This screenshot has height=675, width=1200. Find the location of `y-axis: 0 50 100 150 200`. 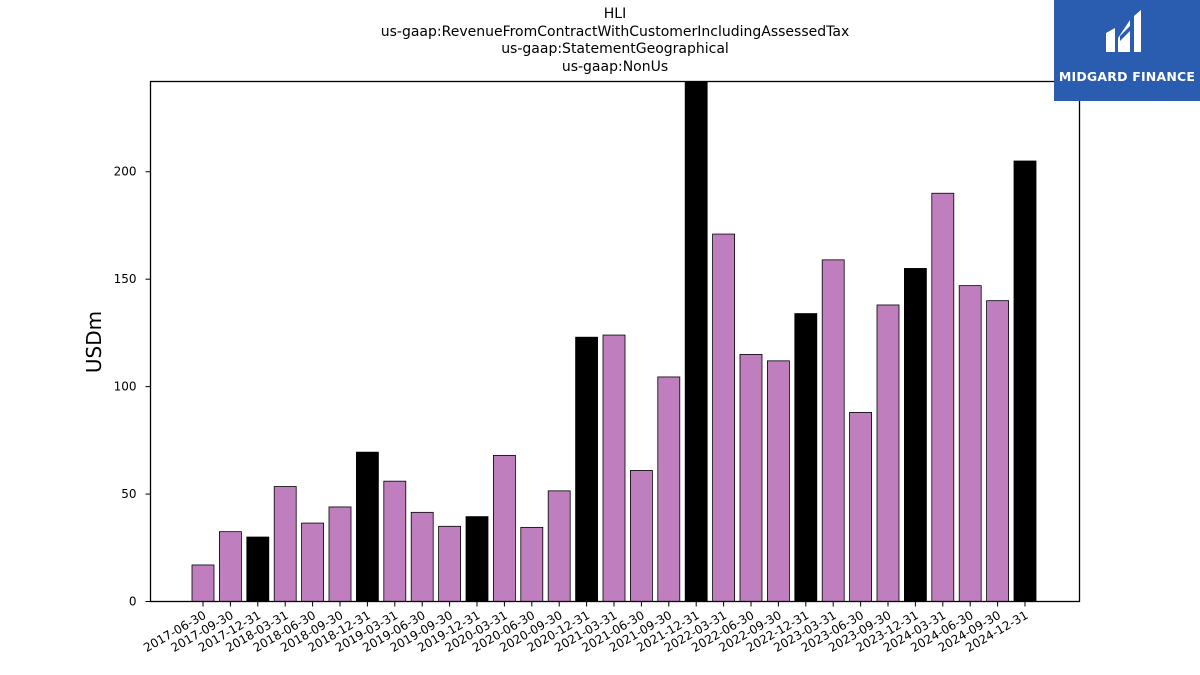

y-axis: 0 50 100 150 200 is located at coordinates (132, 387).